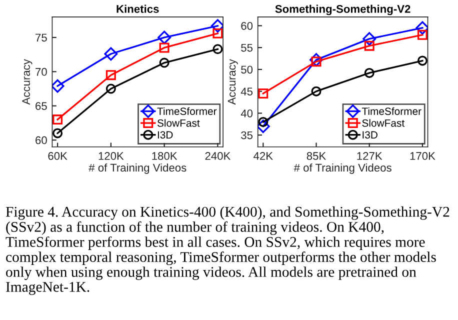  What do you see at coordinates (247, 48) in the screenshot?
I see `y-tick-label: 55` at bounding box center [247, 48].